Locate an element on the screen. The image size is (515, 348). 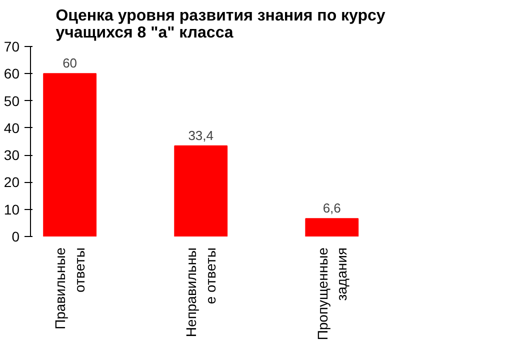
data-label: 6,6 is located at coordinates (331, 208).